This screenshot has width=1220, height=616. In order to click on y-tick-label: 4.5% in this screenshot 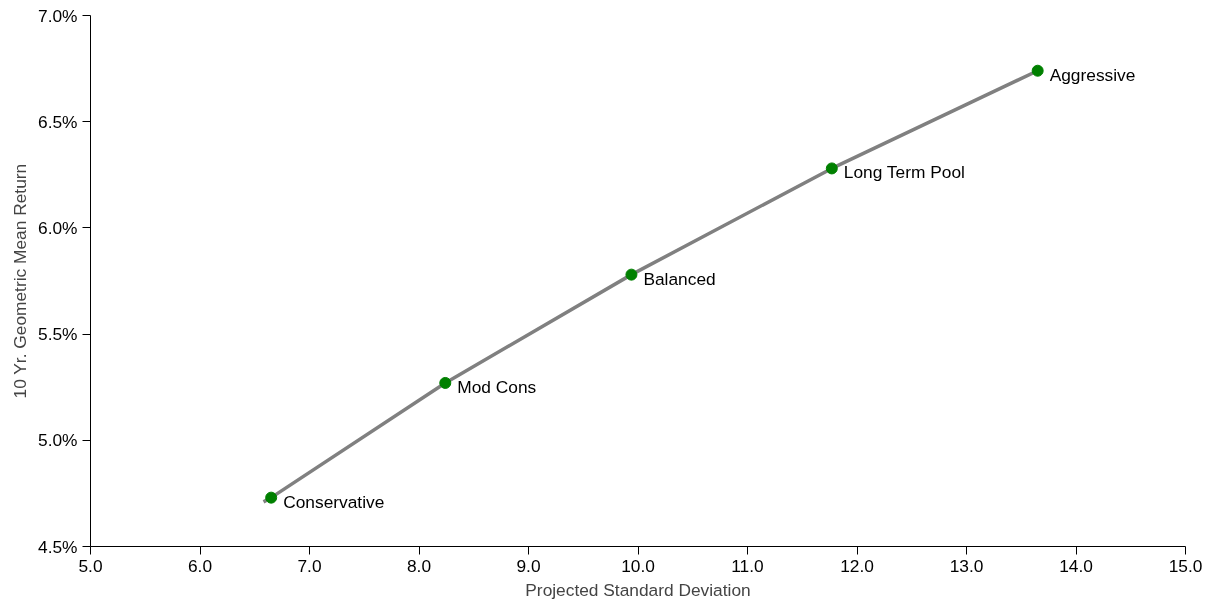, I will do `click(58, 546)`.